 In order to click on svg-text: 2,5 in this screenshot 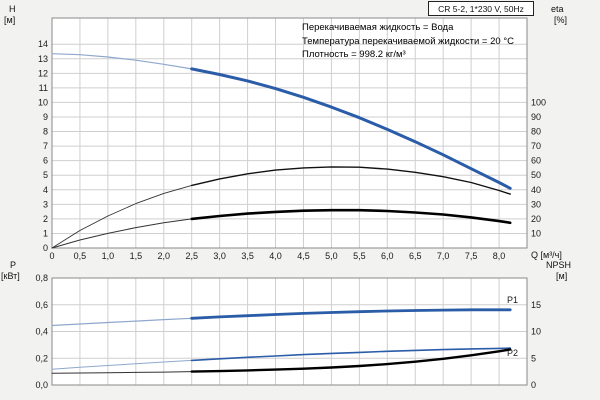, I will do `click(191, 256)`.